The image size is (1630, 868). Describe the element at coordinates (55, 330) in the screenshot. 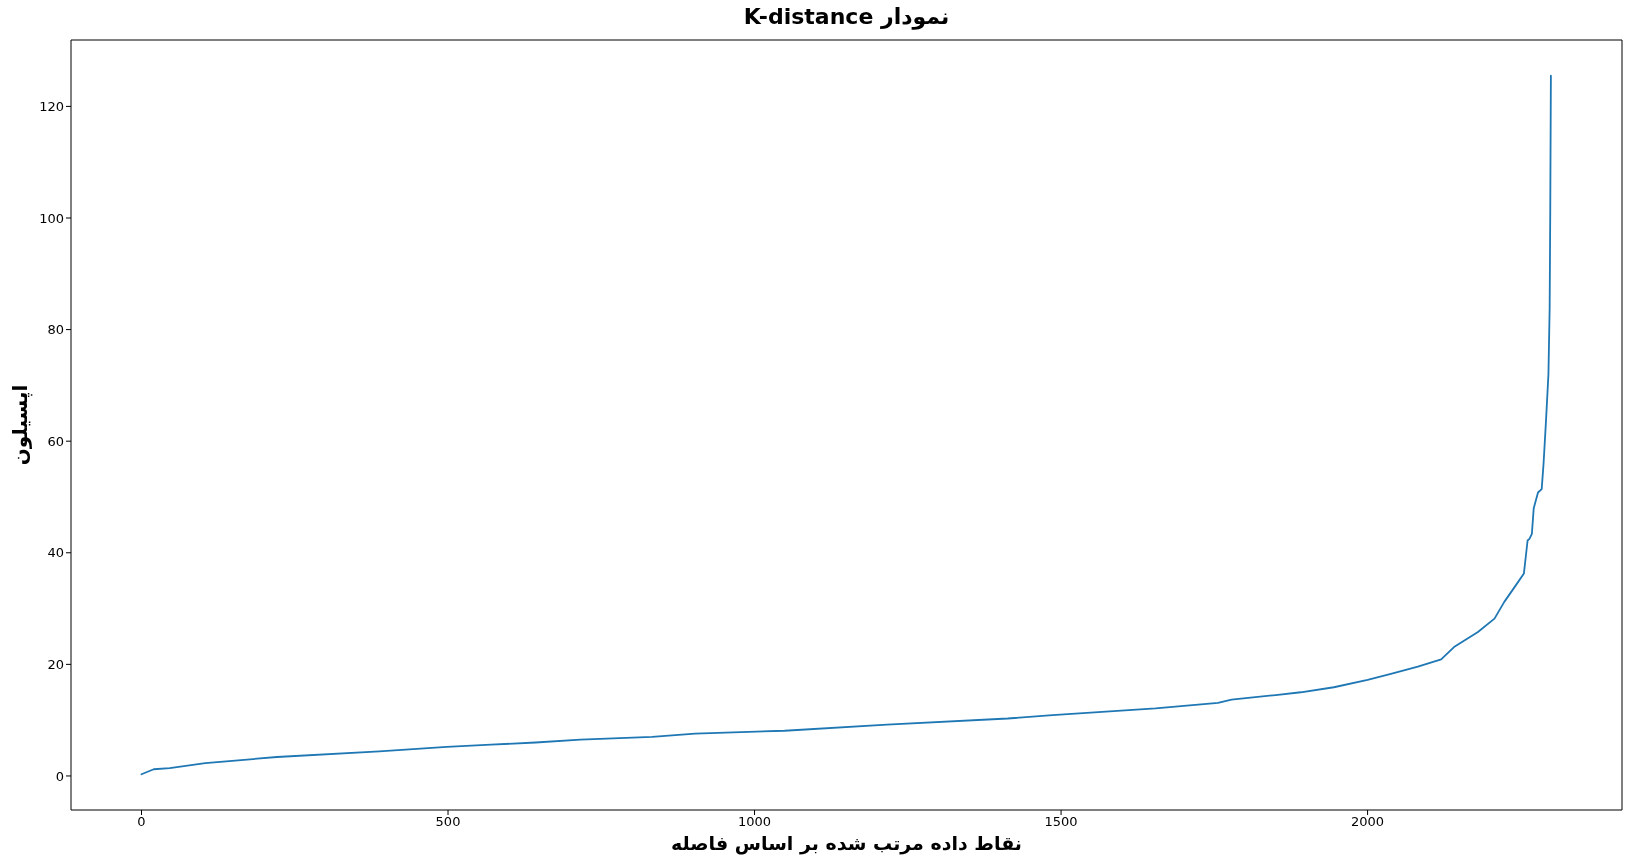

I see `y-tick-label: 80` at that location.